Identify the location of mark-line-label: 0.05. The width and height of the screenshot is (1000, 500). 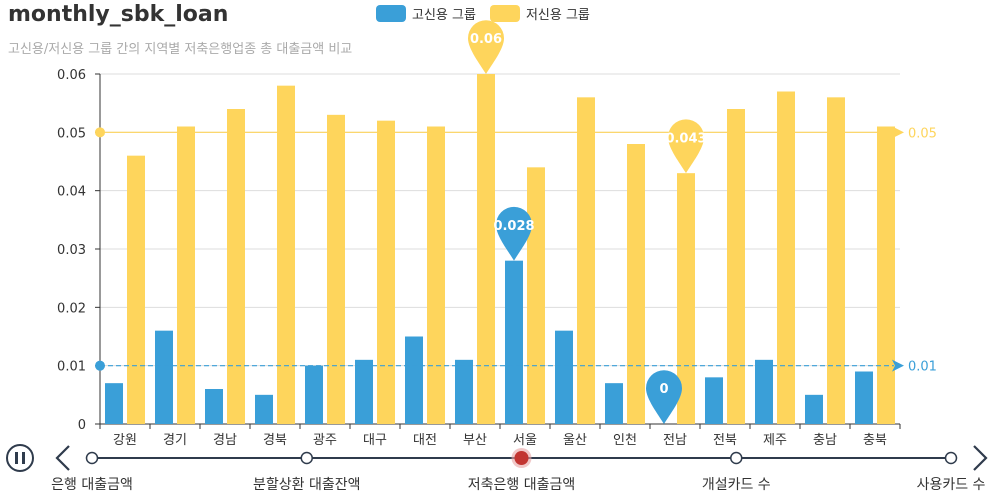
(922, 133).